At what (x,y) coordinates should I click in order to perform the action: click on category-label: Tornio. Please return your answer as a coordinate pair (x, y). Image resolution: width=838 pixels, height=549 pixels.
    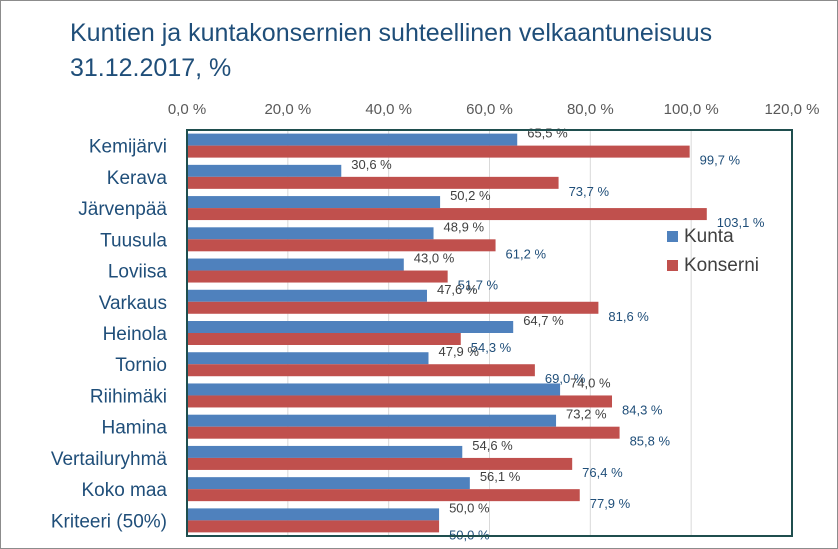
    Looking at the image, I should click on (141, 365).